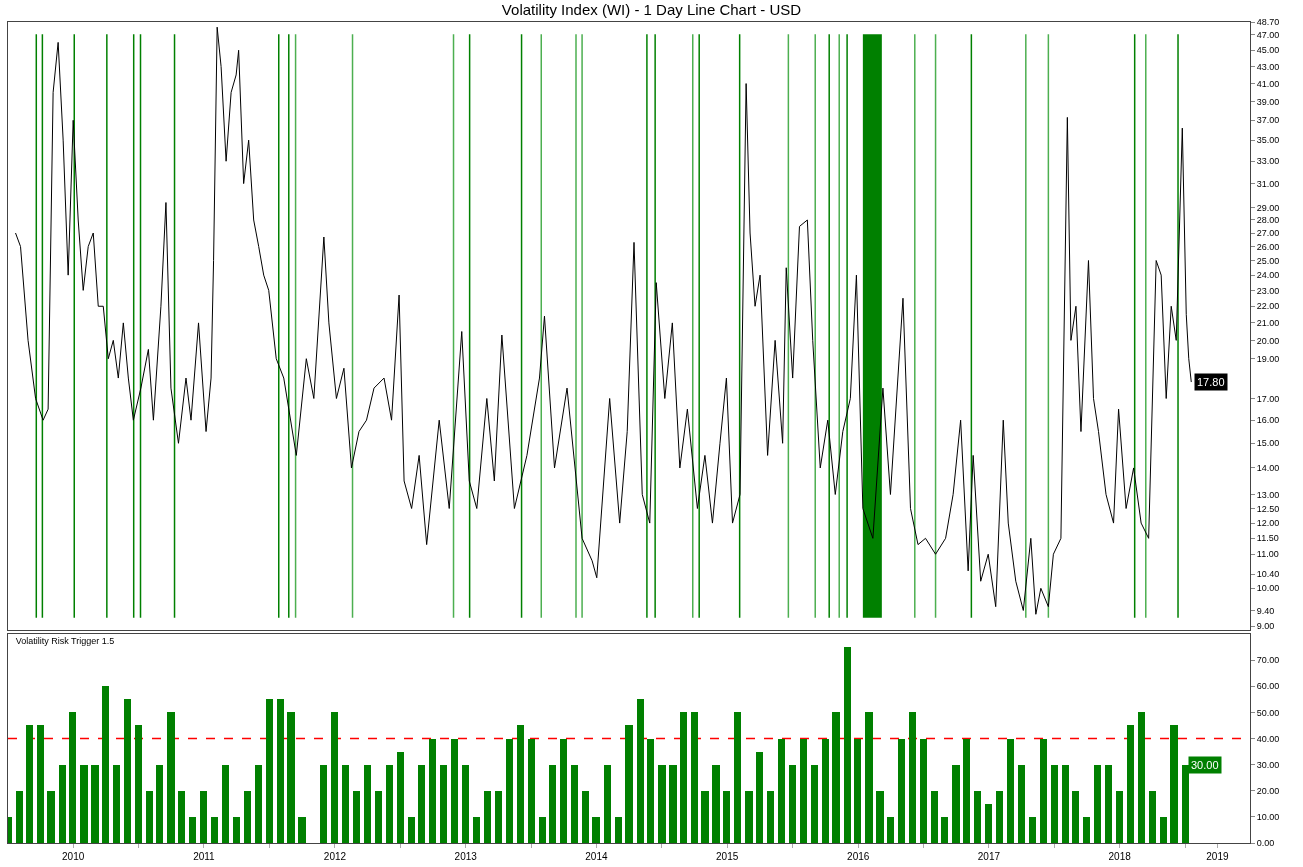 The height and width of the screenshot is (867, 1303). What do you see at coordinates (1268, 275) in the screenshot?
I see `y-tick-label: 24.00` at bounding box center [1268, 275].